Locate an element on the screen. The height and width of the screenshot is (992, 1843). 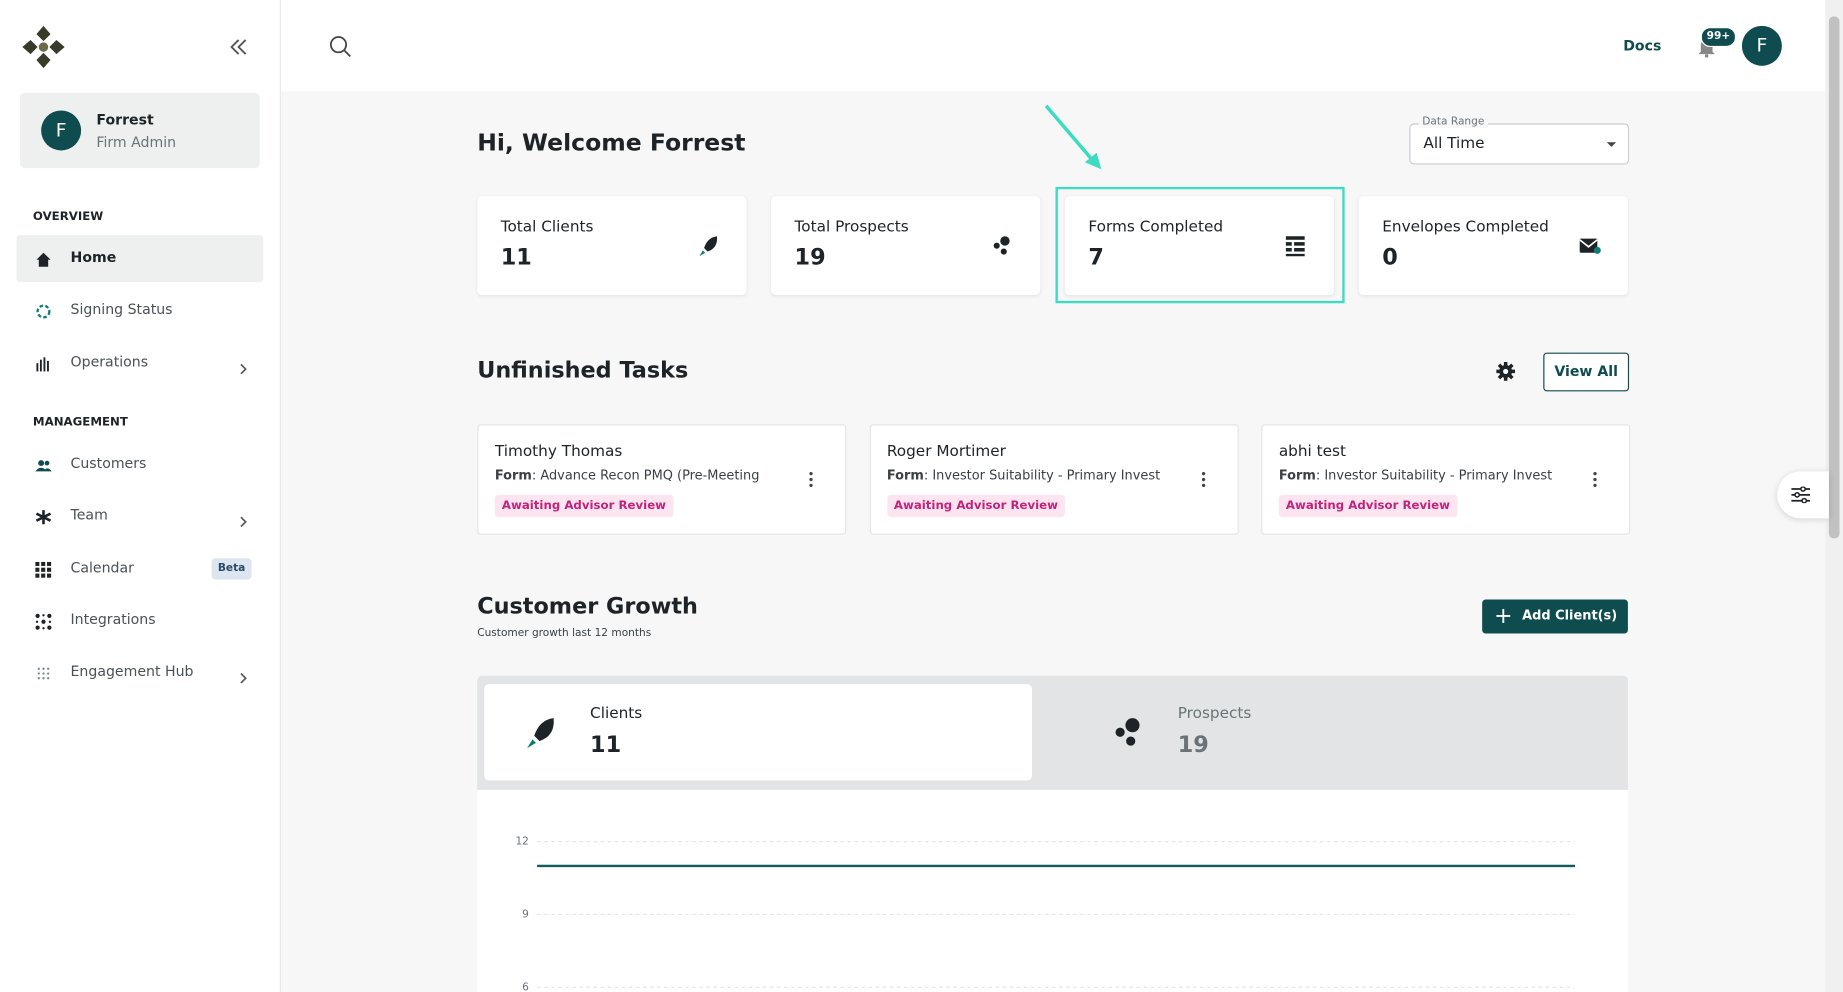
stat-label: Forms Completed is located at coordinates (1156, 227).